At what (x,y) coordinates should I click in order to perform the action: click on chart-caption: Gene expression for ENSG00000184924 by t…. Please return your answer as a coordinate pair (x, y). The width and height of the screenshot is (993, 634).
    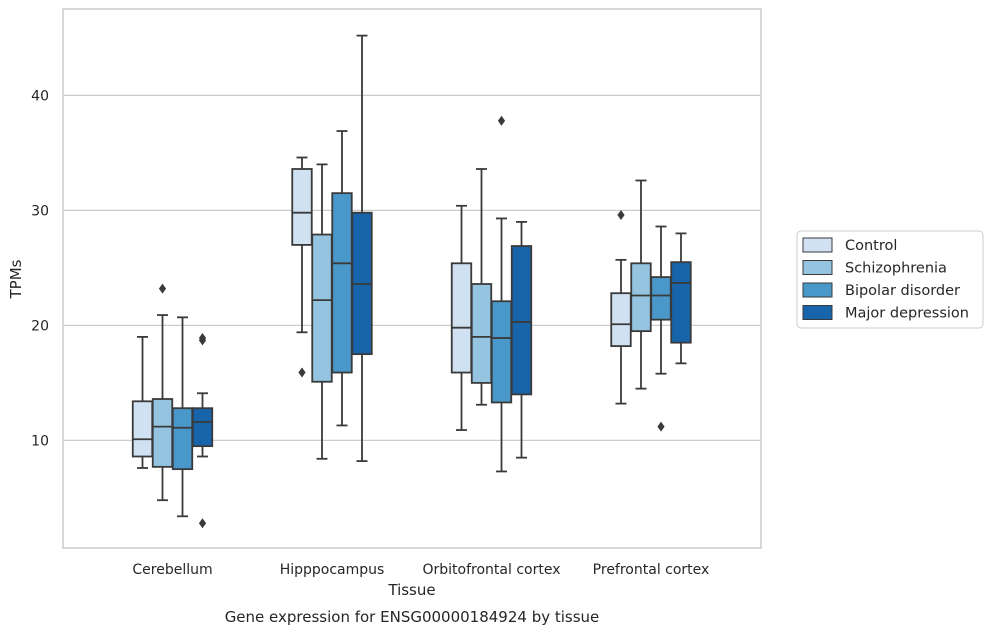
    Looking at the image, I should click on (412, 617).